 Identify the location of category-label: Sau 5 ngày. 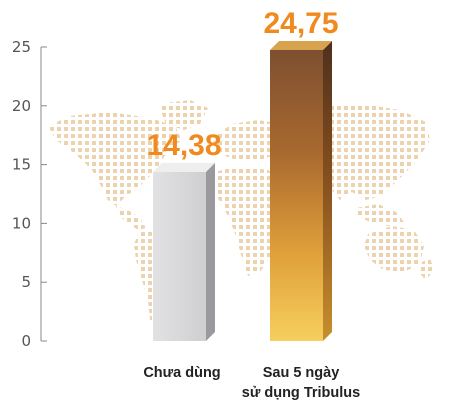
(301, 373).